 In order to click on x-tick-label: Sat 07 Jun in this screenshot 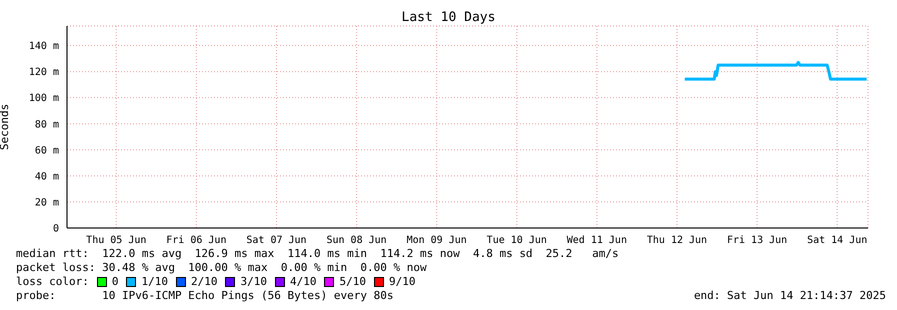, I will do `click(276, 240)`.